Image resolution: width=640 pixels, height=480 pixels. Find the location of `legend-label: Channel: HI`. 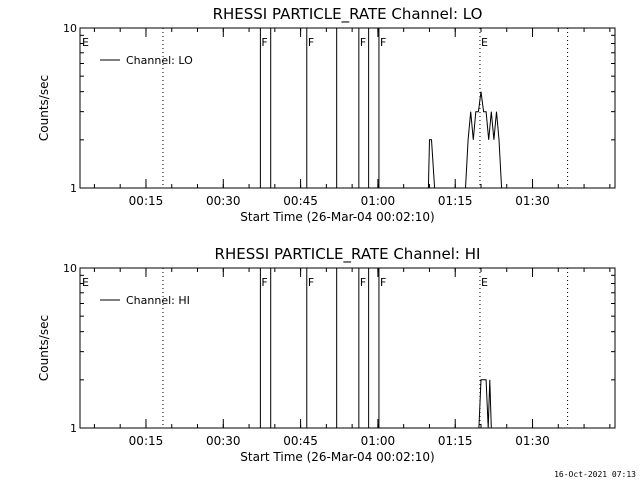

legend-label: Channel: HI is located at coordinates (158, 300).